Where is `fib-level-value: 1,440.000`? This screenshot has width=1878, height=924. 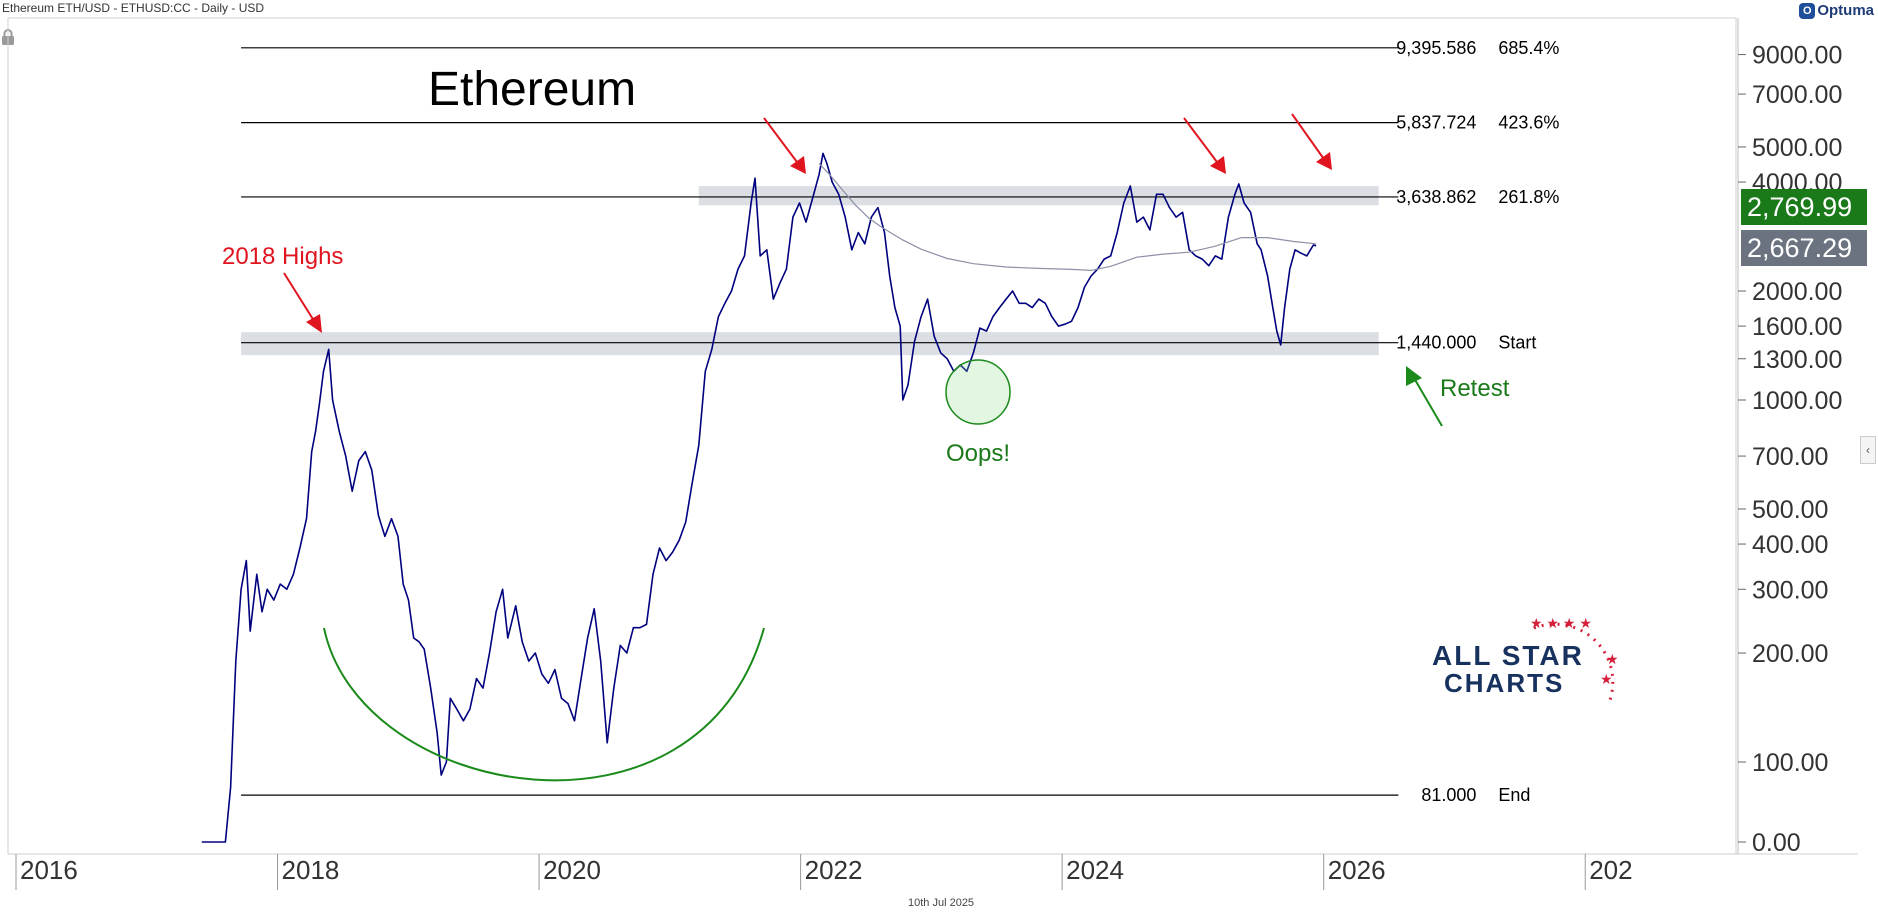
fib-level-value: 1,440.000 is located at coordinates (1436, 343).